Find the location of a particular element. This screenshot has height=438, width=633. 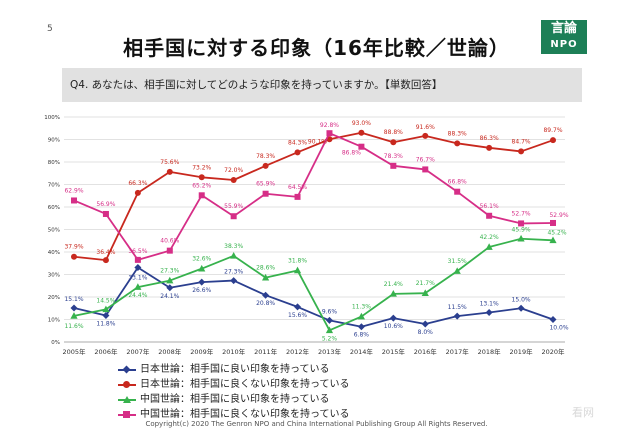

data-label: 86.3% is located at coordinates (489, 138).